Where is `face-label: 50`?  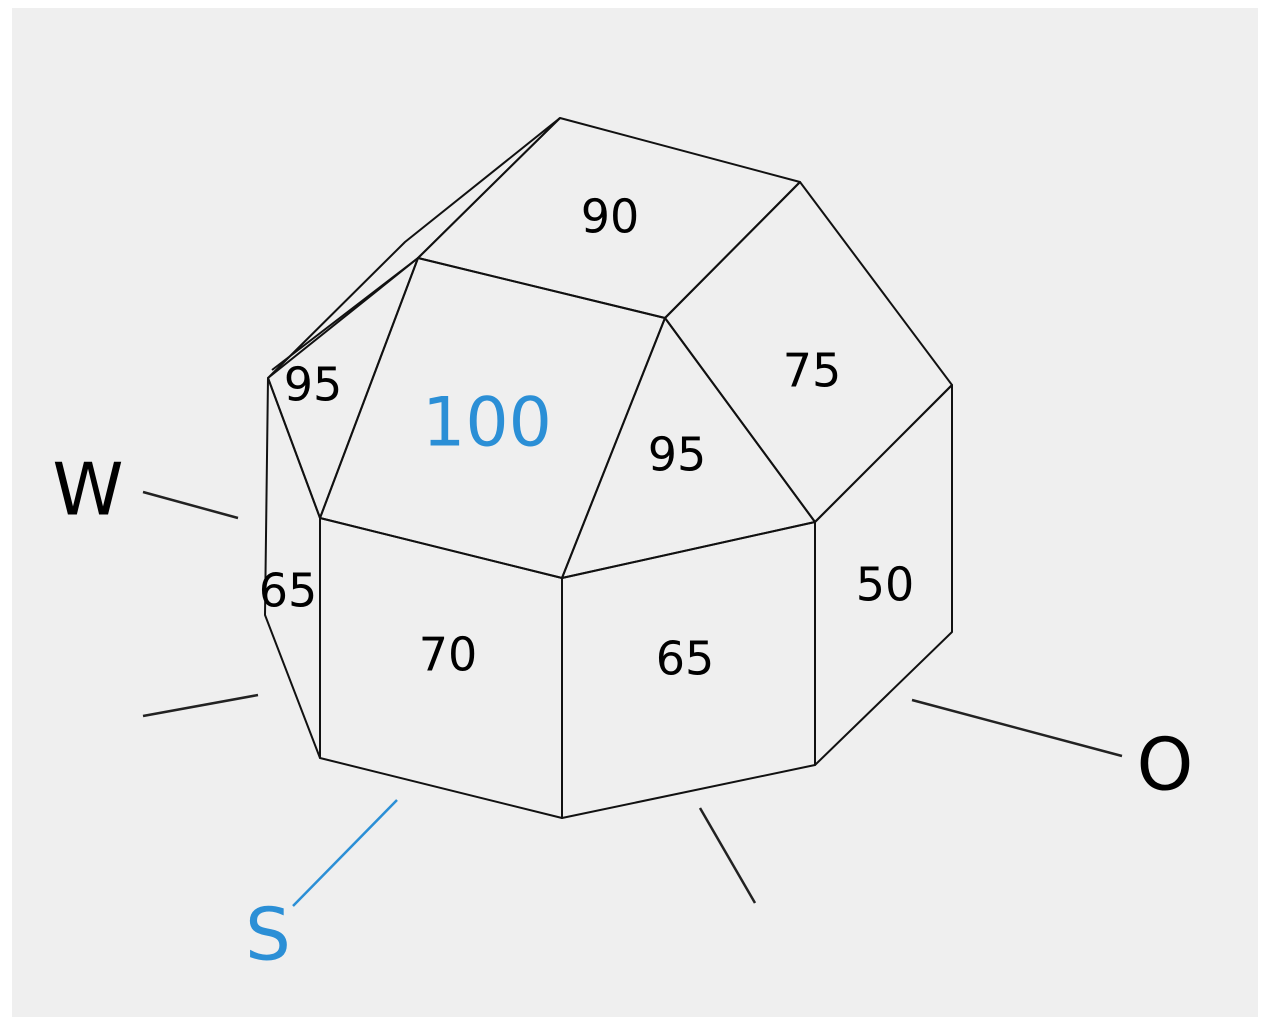
face-label: 50 is located at coordinates (885, 585).